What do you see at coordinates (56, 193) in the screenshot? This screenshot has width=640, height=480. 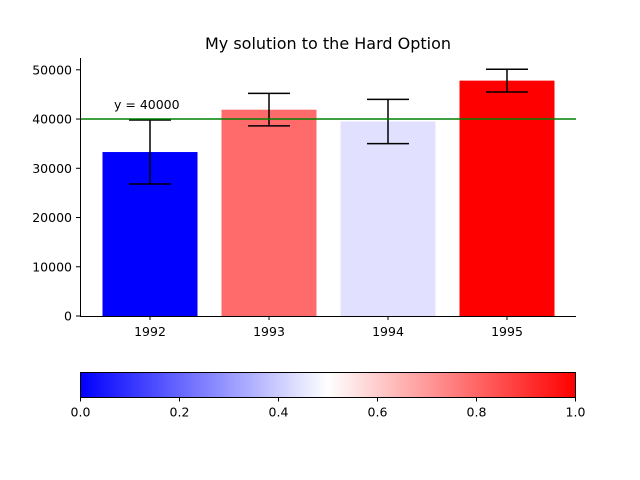 I see `y-ticks: 0 10000 20000 30000 40000 50000` at bounding box center [56, 193].